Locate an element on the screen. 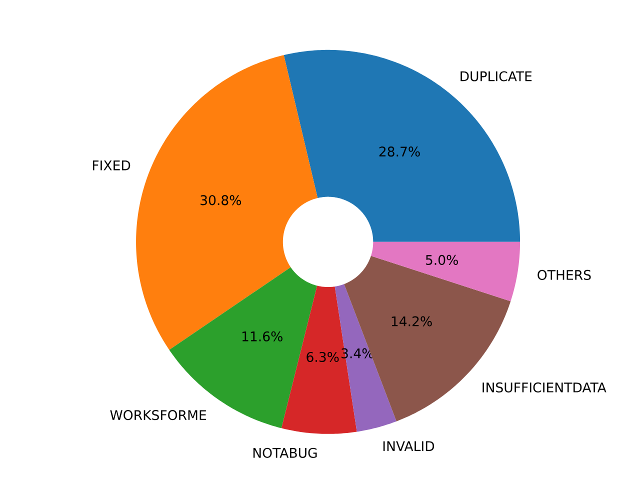 The image size is (640, 480). slice-label: FIXED is located at coordinates (111, 165).